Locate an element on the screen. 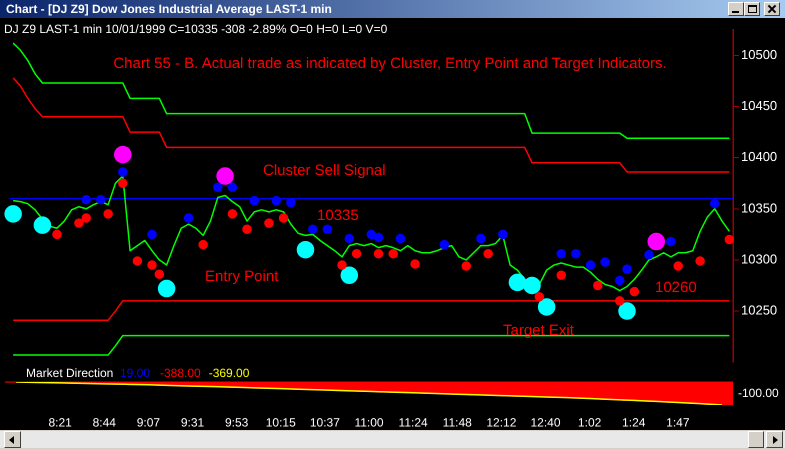  annotation: Cluster Sell Signal is located at coordinates (324, 170).